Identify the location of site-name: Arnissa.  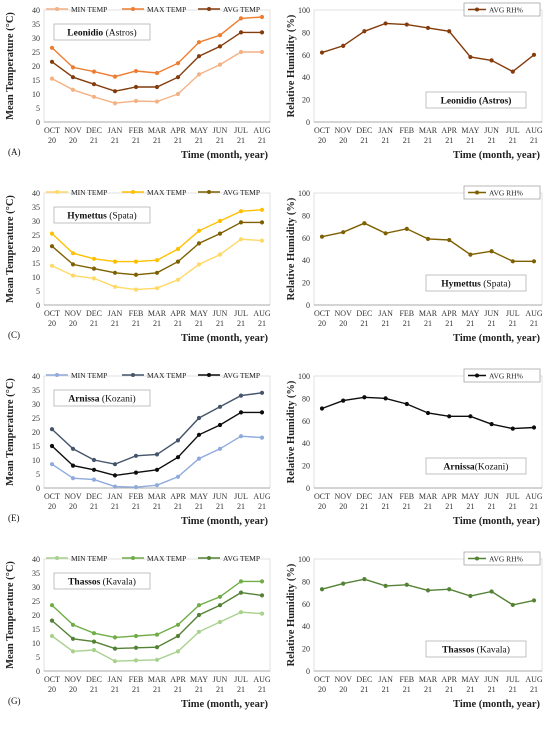
(83, 400).